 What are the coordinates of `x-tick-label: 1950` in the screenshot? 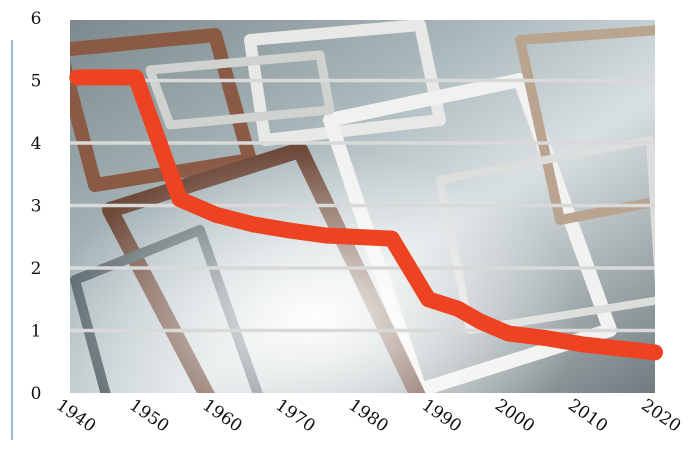 It's located at (149, 415).